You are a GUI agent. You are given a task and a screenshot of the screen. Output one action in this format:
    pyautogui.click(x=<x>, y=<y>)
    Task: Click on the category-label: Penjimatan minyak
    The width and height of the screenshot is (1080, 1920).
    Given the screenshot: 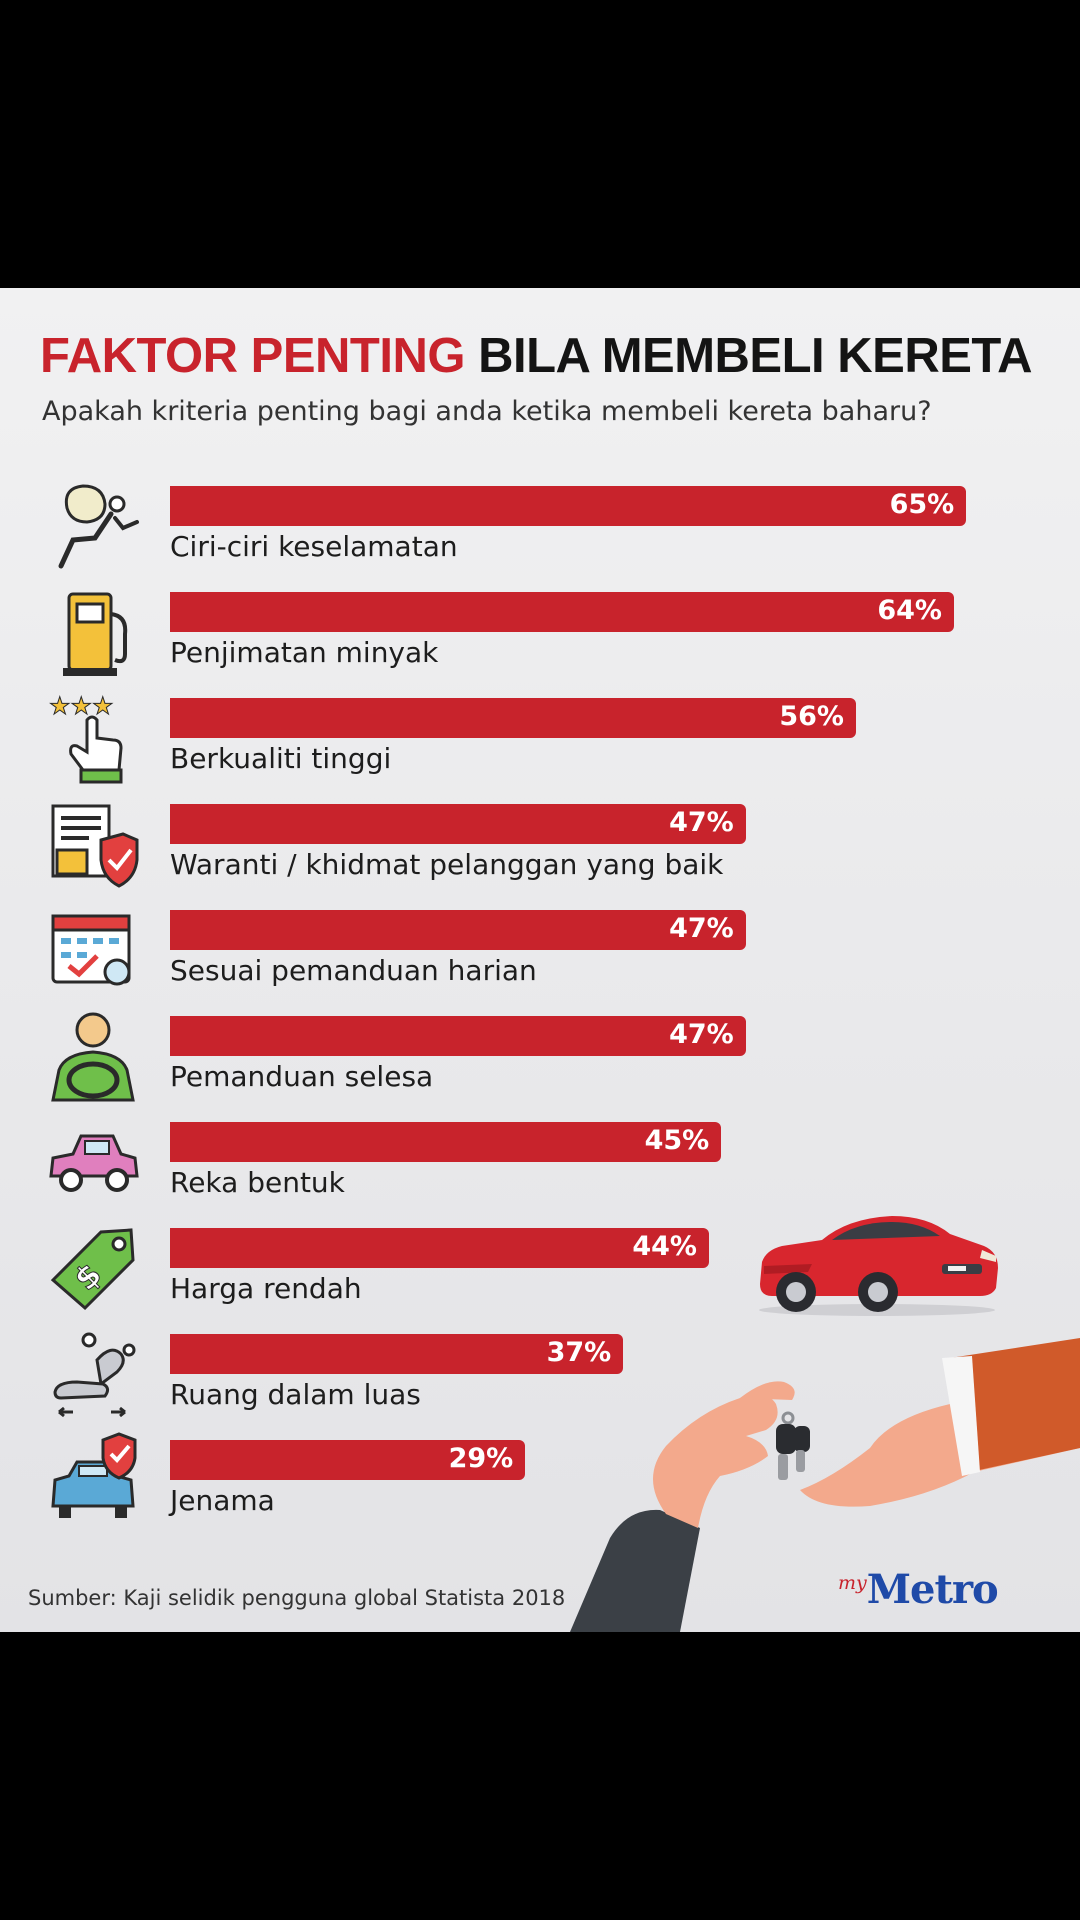 What is the action you would take?
    pyautogui.click(x=304, y=652)
    